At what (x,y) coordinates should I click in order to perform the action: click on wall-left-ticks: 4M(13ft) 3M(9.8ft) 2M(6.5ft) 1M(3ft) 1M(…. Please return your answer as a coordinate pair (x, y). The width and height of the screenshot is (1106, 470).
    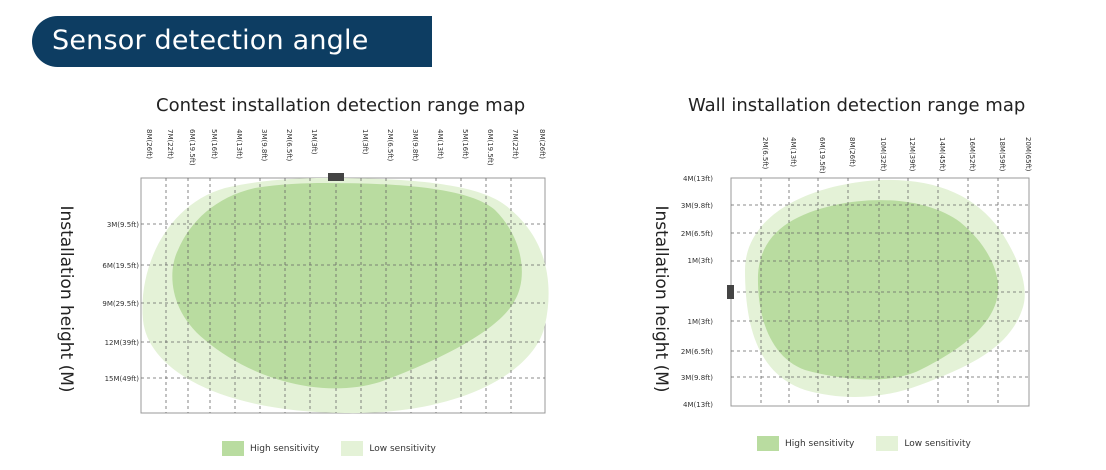
    Looking at the image, I should click on (697, 292).